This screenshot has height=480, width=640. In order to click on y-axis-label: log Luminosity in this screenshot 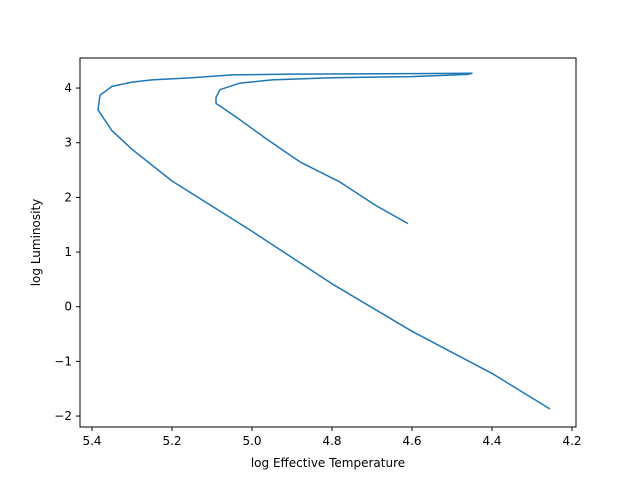, I will do `click(36, 243)`.